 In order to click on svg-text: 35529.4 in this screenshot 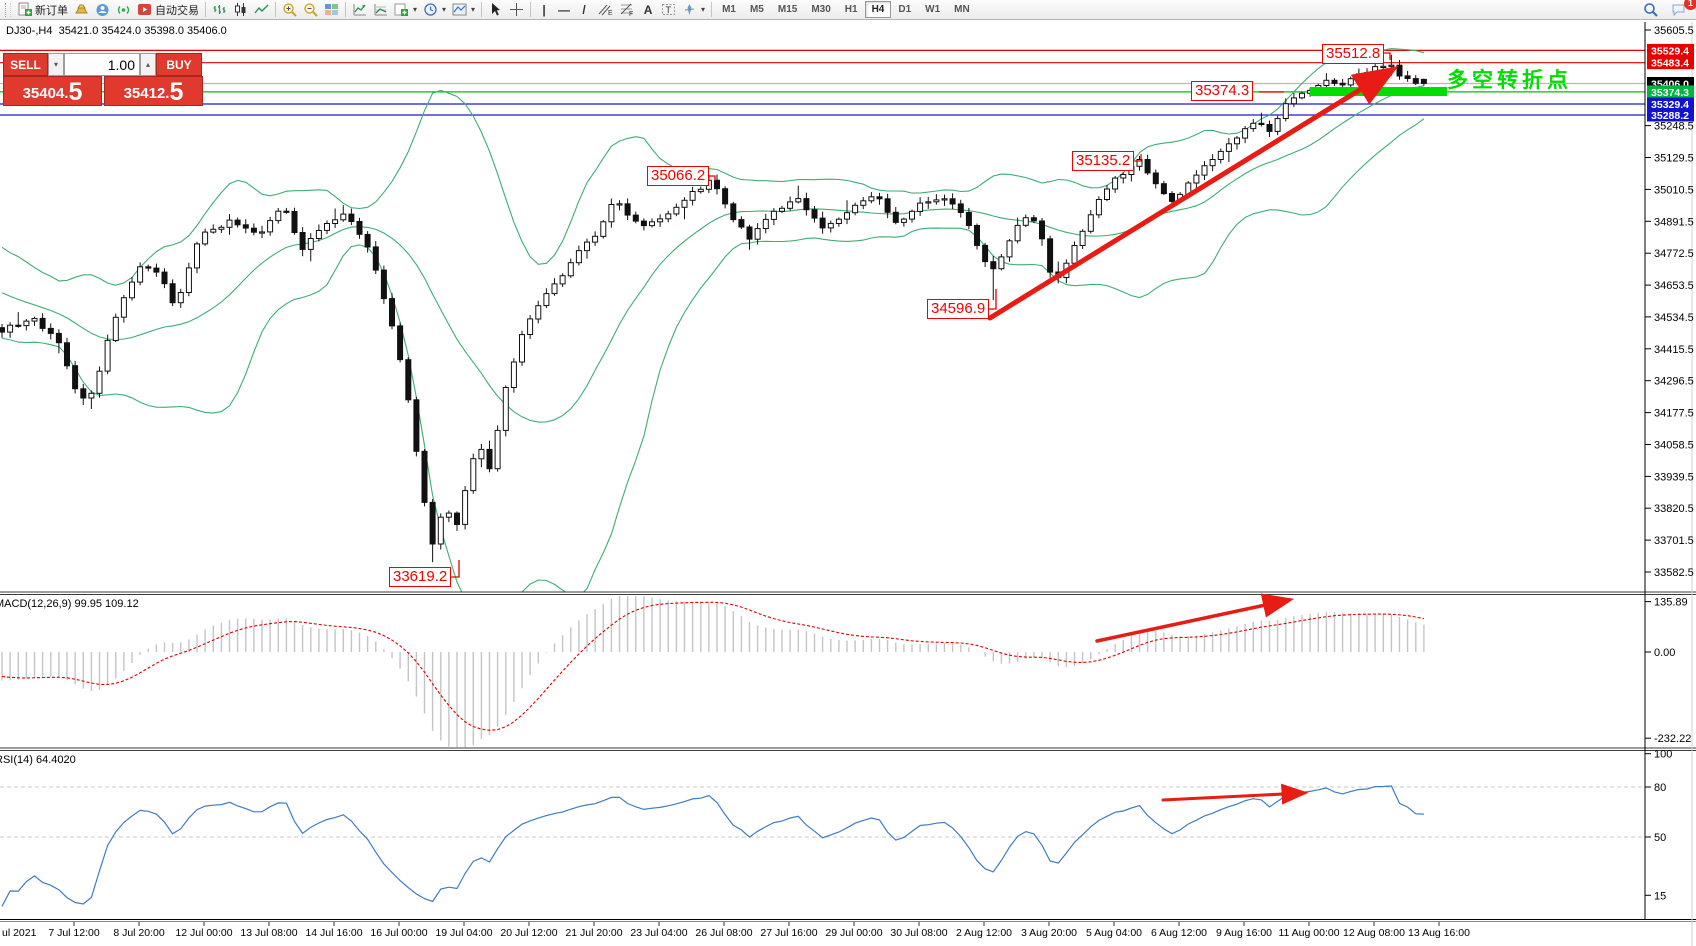, I will do `click(1670, 51)`.